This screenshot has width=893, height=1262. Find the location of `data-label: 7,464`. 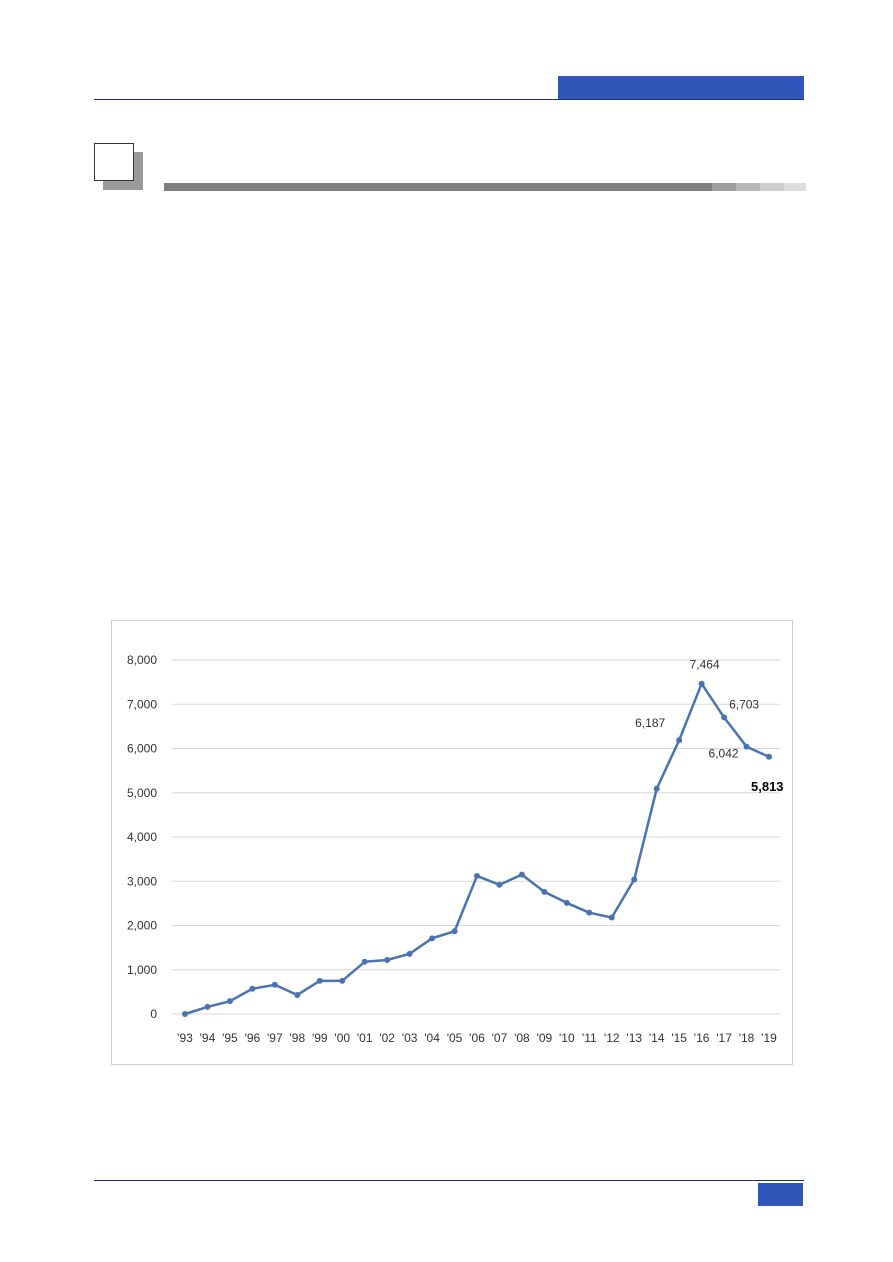

data-label: 7,464 is located at coordinates (705, 665).